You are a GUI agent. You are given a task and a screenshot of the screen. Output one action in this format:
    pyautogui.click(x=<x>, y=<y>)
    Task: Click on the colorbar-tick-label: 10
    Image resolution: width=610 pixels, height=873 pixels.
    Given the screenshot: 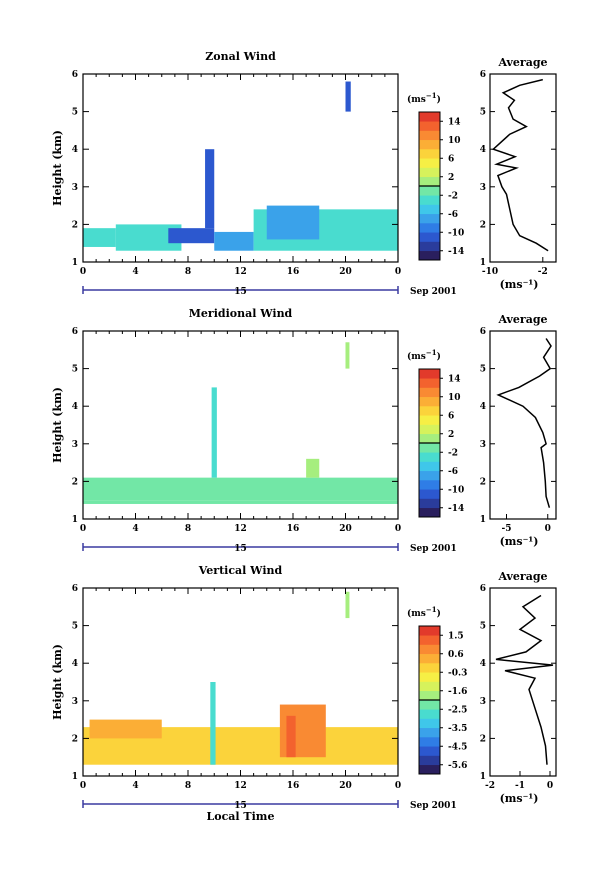 What is the action you would take?
    pyautogui.click(x=454, y=398)
    